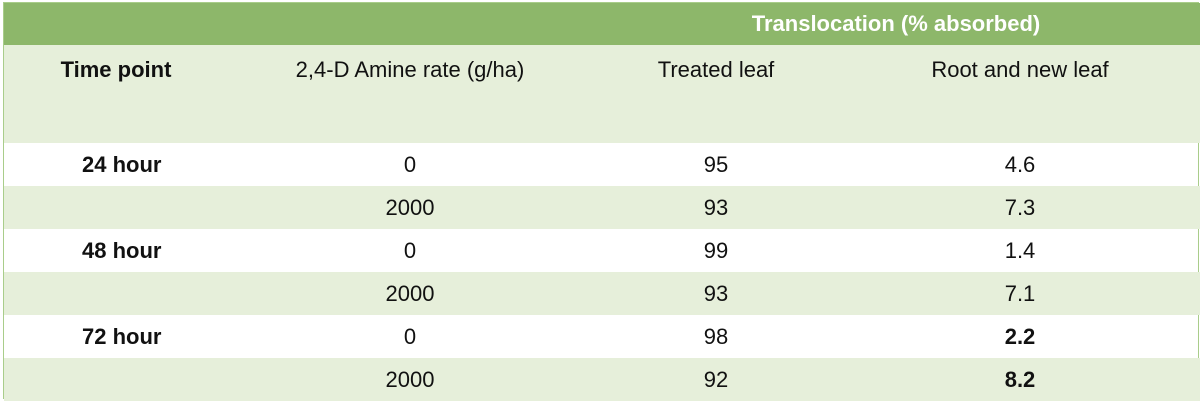 The height and width of the screenshot is (401, 1200). What do you see at coordinates (1020, 379) in the screenshot?
I see `cell-root-new-leaf: 8.2` at bounding box center [1020, 379].